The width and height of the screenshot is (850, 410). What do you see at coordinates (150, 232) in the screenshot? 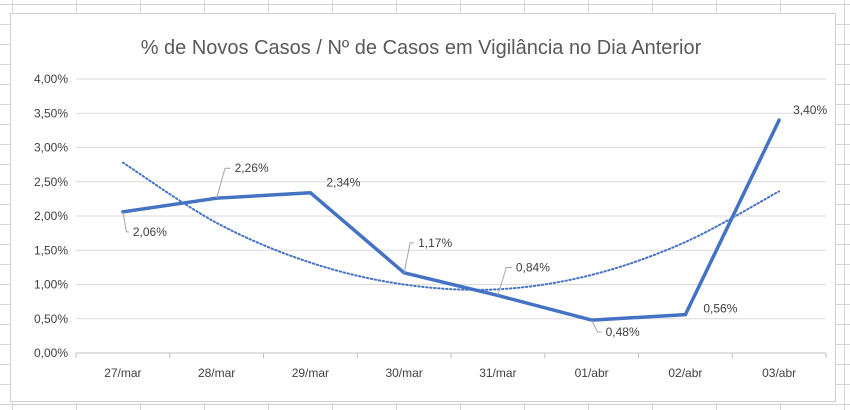
I see `data-label: 2,06%` at bounding box center [150, 232].